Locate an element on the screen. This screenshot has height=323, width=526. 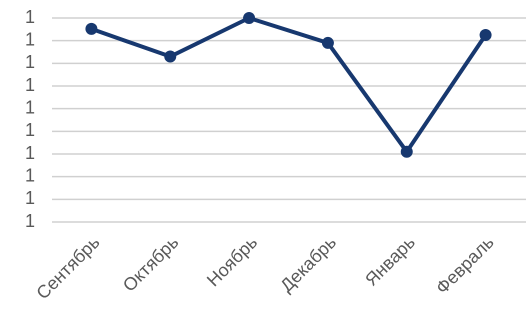
x-tick-label: Февраль is located at coordinates (465, 265).